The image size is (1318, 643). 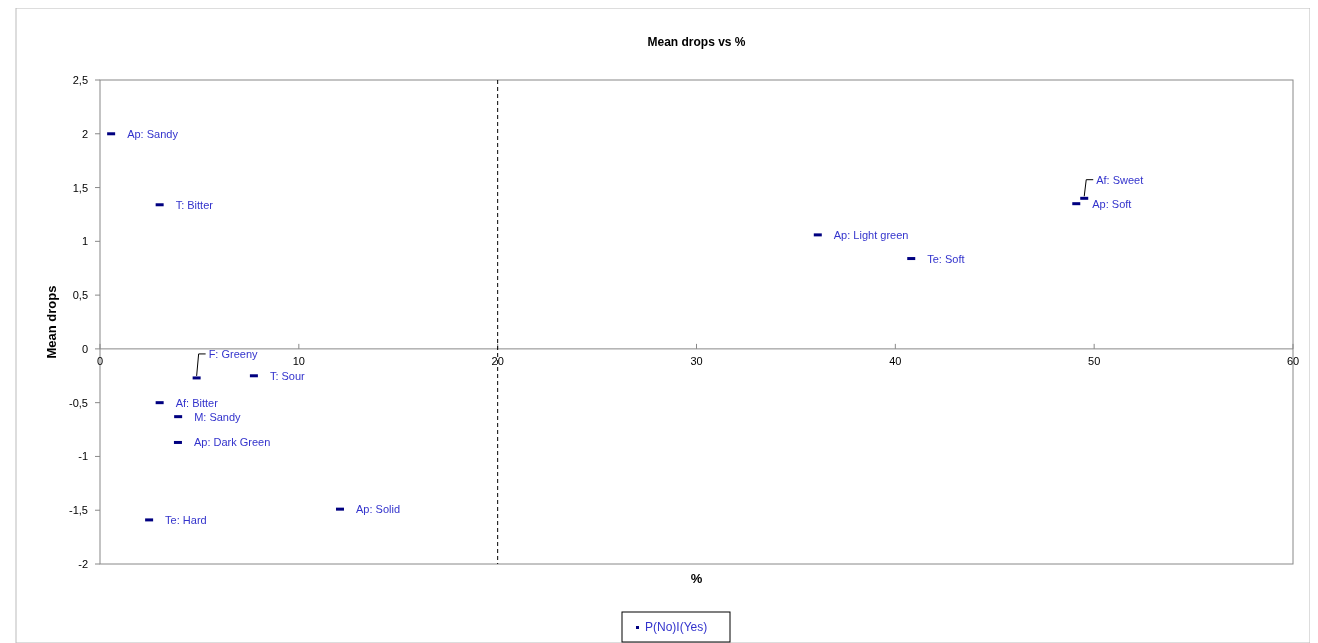 What do you see at coordinates (232, 442) in the screenshot?
I see `annotation: Ap: Dark Green` at bounding box center [232, 442].